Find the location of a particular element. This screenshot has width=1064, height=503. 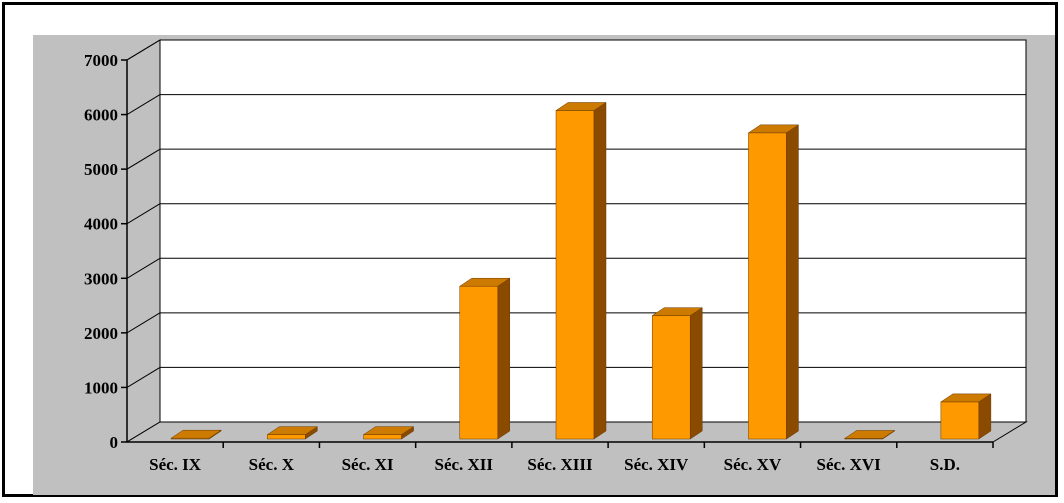

y-tick-label: 2000 is located at coordinates (101, 333).